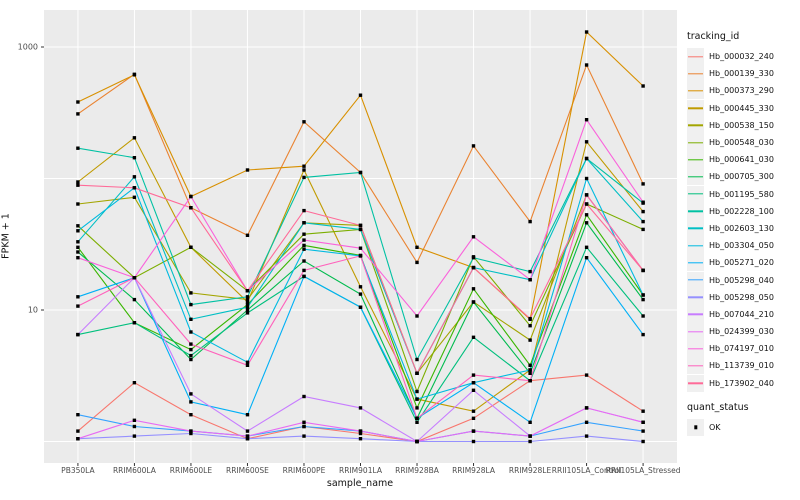 The image size is (800, 500). I want to click on legend-item: Hb_002228_100, so click(730, 211).